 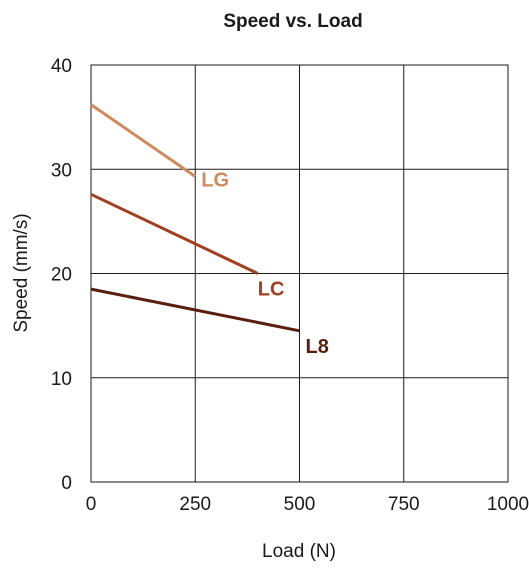 I want to click on x-tick-label: 0, so click(x=91, y=504).